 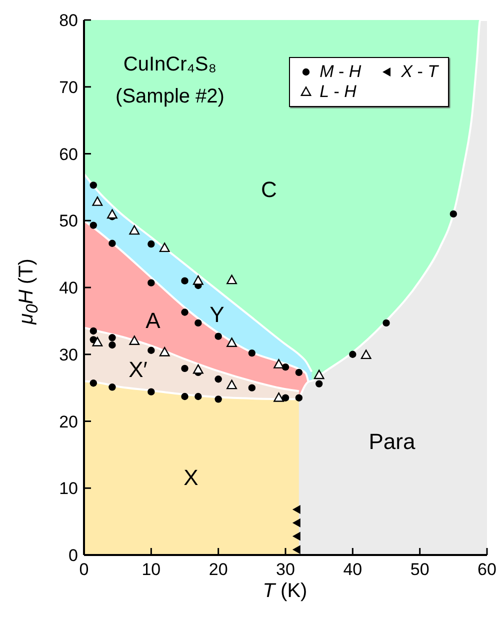 I want to click on x-tick-label: 40, so click(x=352, y=569).